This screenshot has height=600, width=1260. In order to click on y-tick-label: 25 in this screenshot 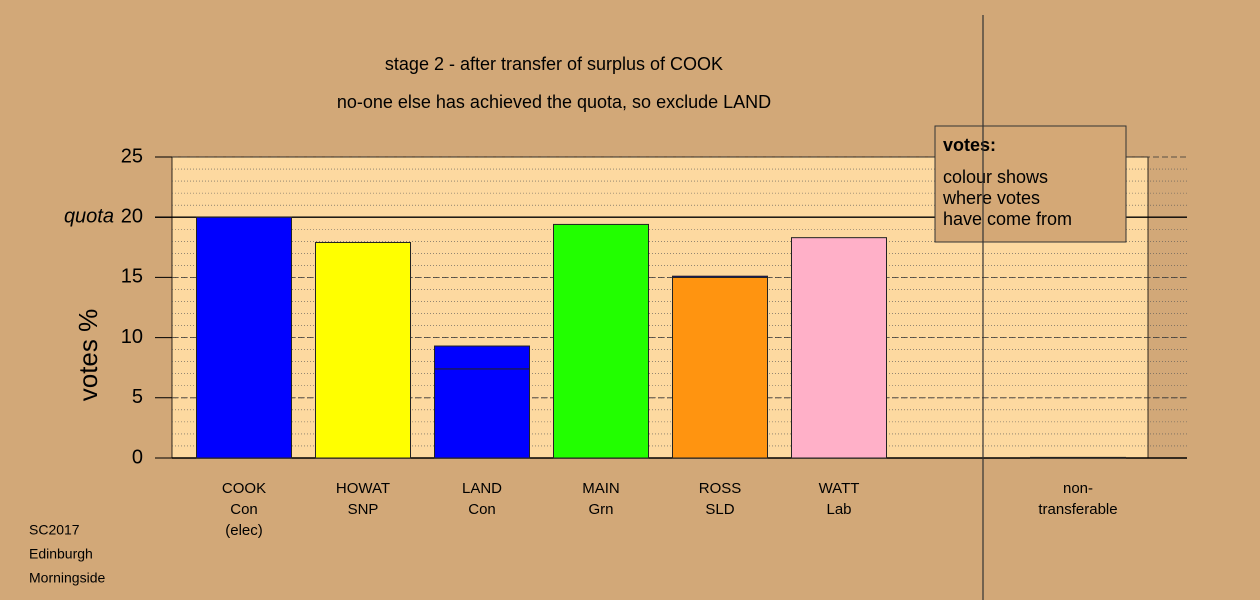, I will do `click(132, 156)`.